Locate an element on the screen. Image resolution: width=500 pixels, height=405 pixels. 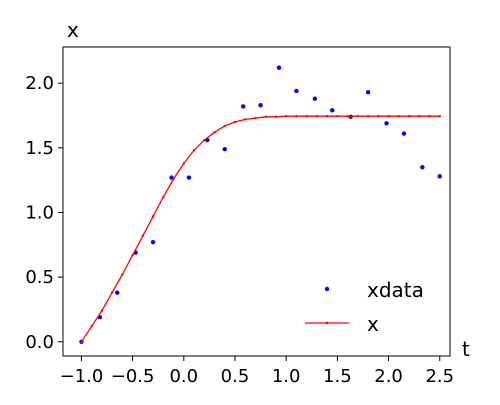
legend-marker-xdata is located at coordinates (327, 289).